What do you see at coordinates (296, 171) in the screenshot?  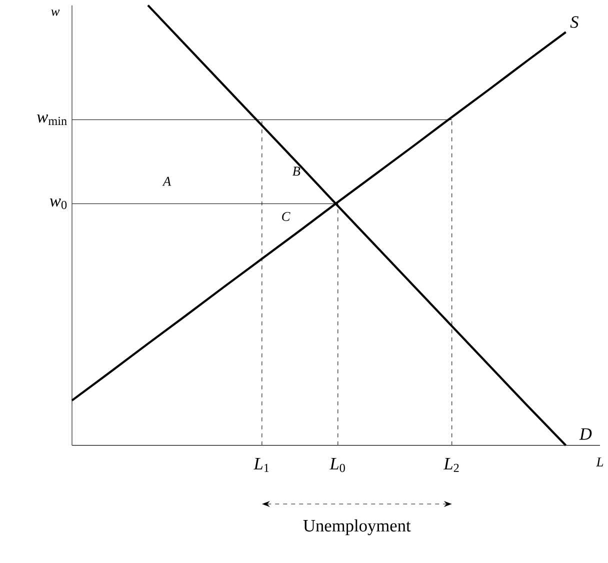 I see `annotation: B` at bounding box center [296, 171].